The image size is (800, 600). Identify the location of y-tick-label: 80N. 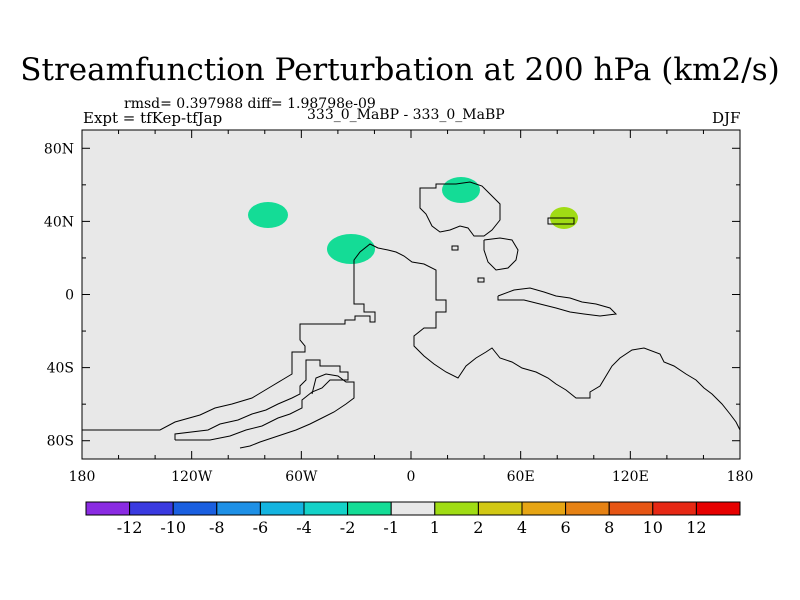
(59, 149).